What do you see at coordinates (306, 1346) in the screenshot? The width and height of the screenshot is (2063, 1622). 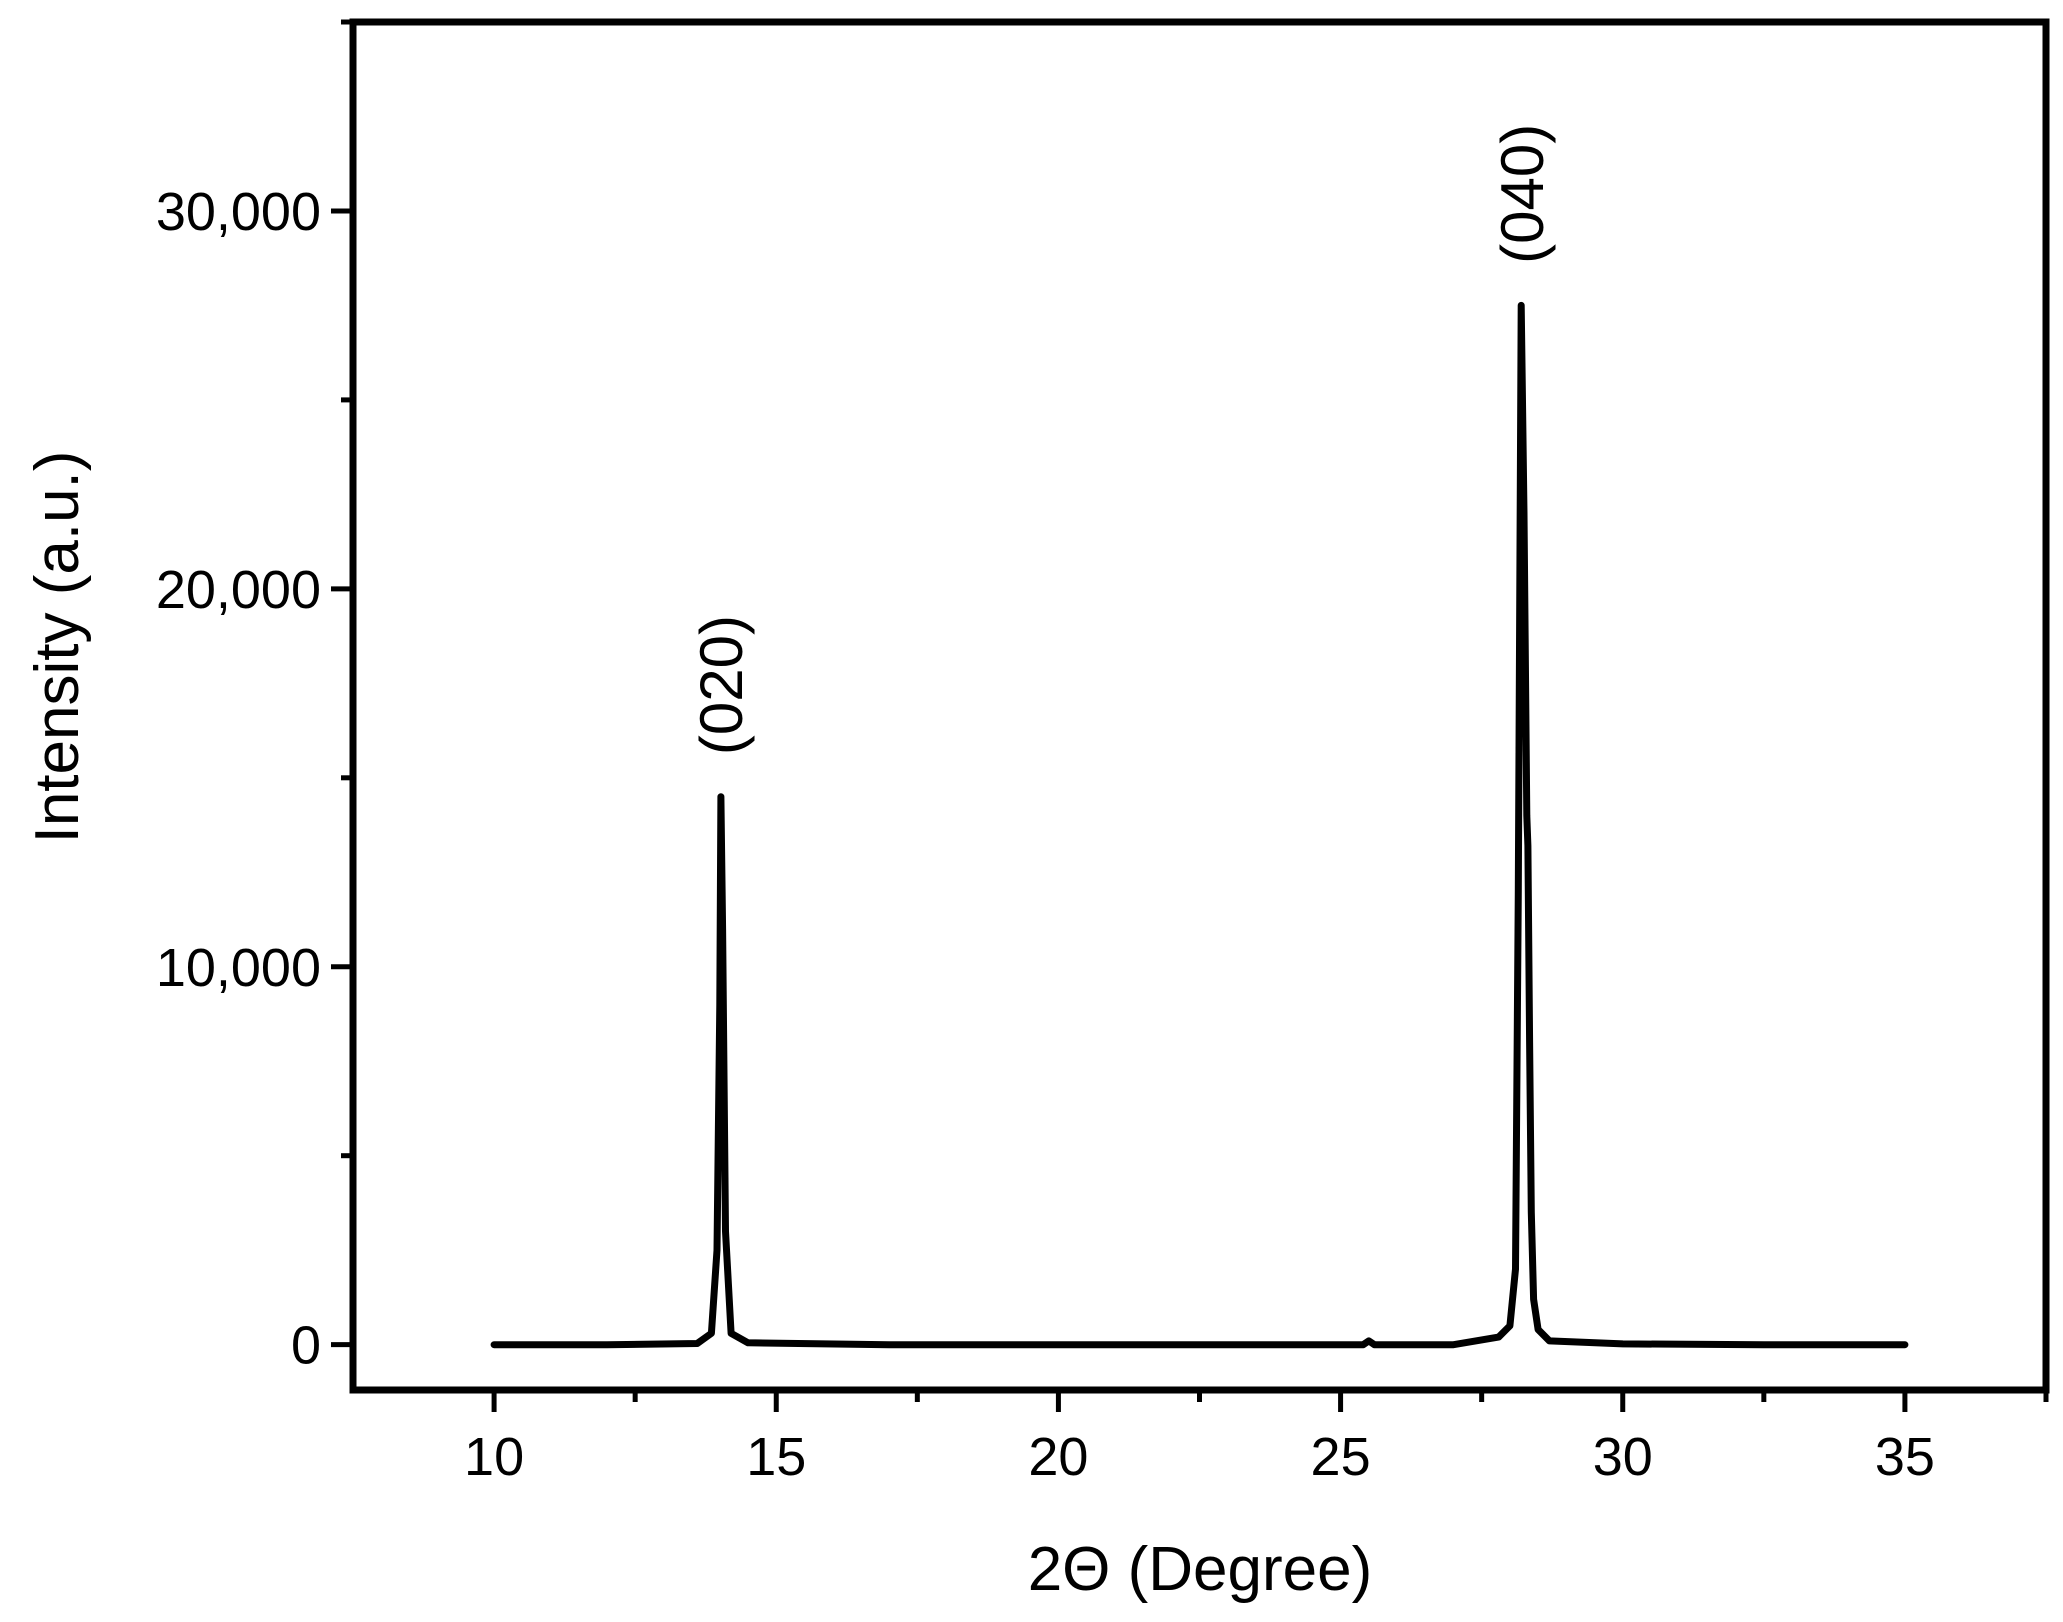 I see `y-tick-label: 0` at bounding box center [306, 1346].